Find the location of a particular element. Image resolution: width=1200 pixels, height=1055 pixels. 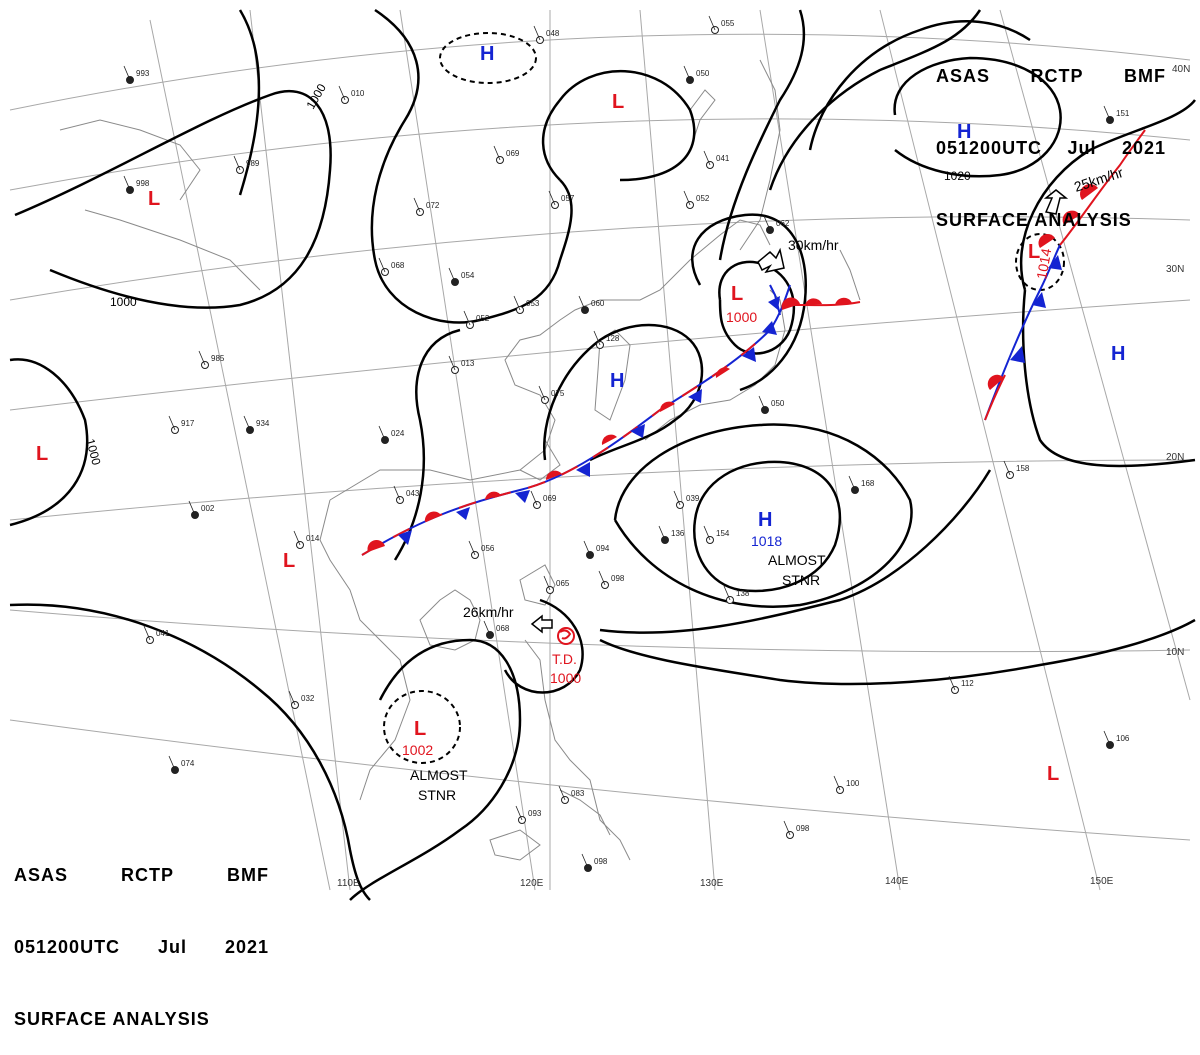

station-pressure: 048 is located at coordinates (553, 33).